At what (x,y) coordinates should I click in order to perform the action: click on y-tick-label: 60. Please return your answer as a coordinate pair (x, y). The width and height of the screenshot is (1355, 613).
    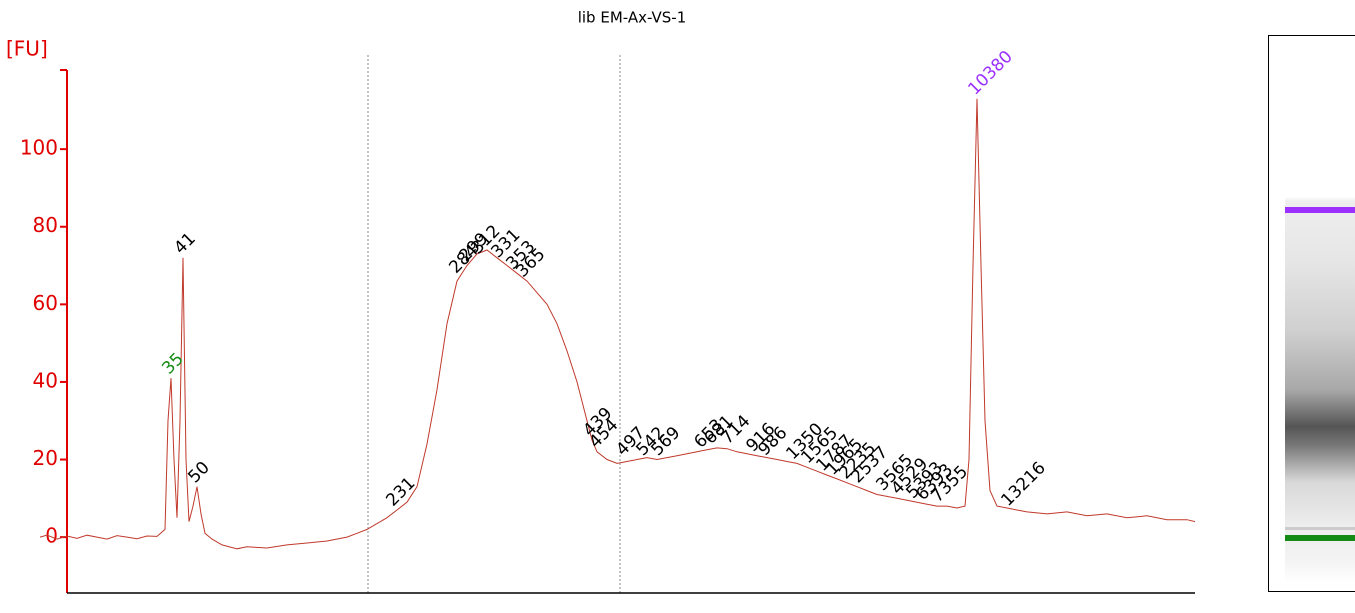
    Looking at the image, I should click on (45, 303).